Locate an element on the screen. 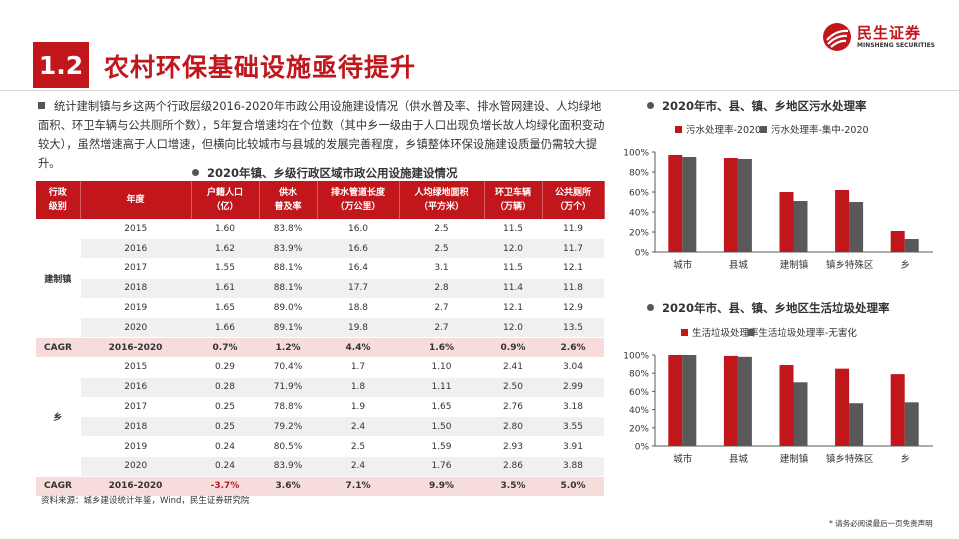  table-header-cell: 行政 级别 is located at coordinates (58, 200).